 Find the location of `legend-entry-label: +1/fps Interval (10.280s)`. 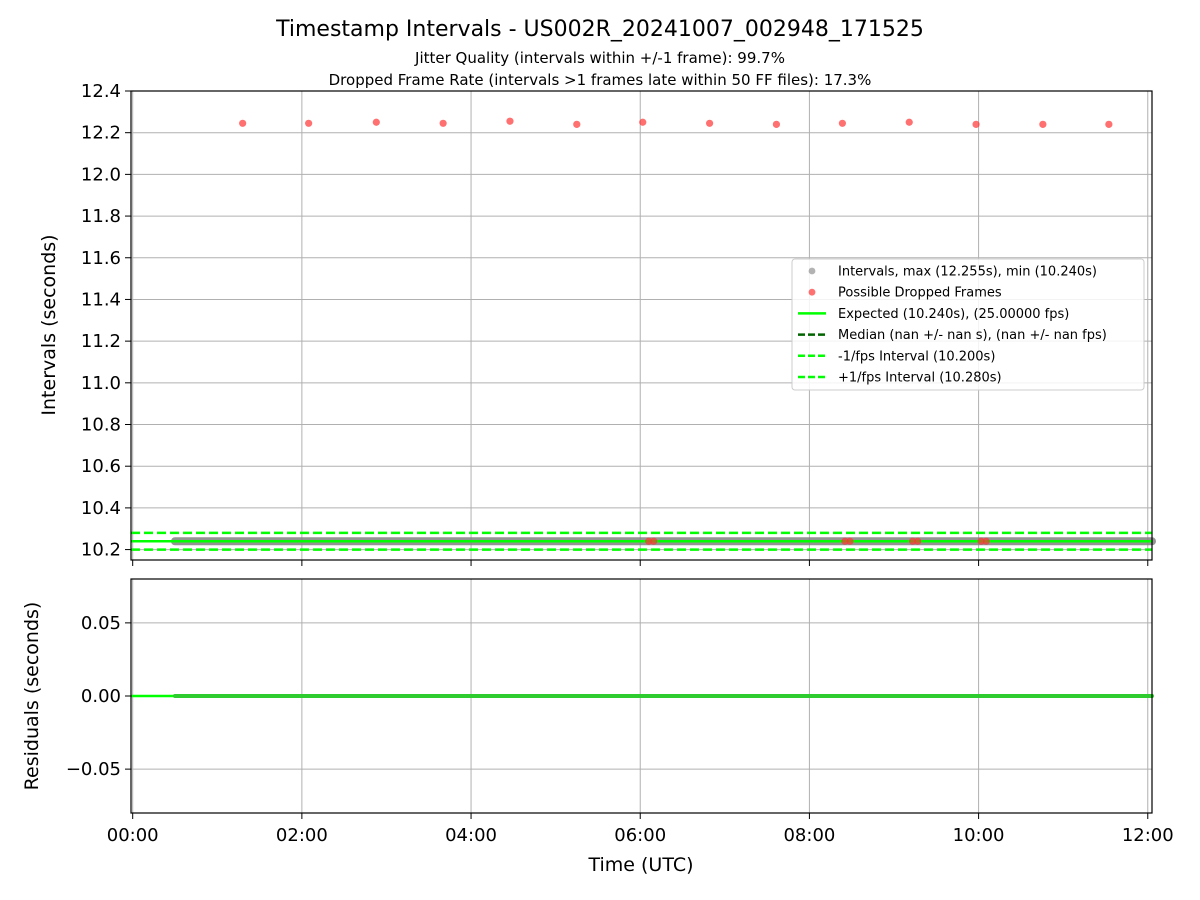

legend-entry-label: +1/fps Interval (10.280s) is located at coordinates (920, 378).